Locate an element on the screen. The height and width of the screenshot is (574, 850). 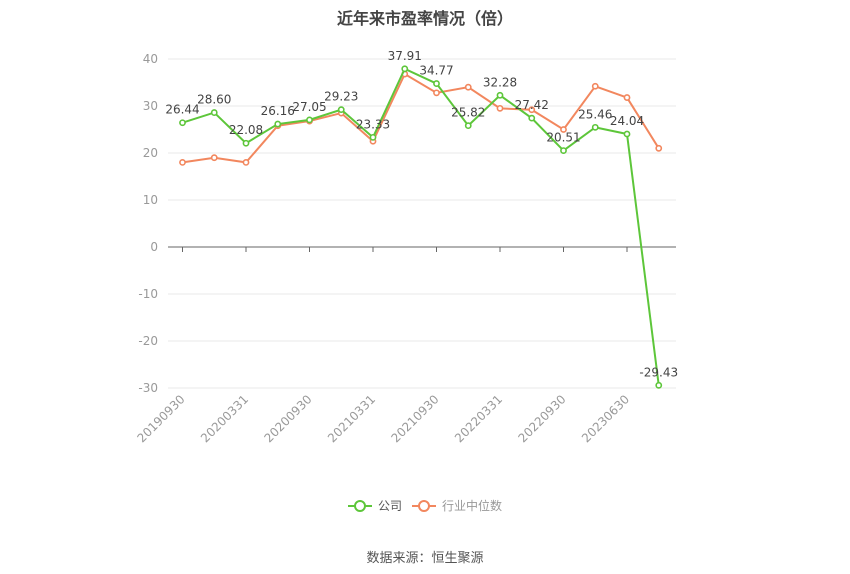
y-tick-label: 20 is located at coordinates (150, 153).